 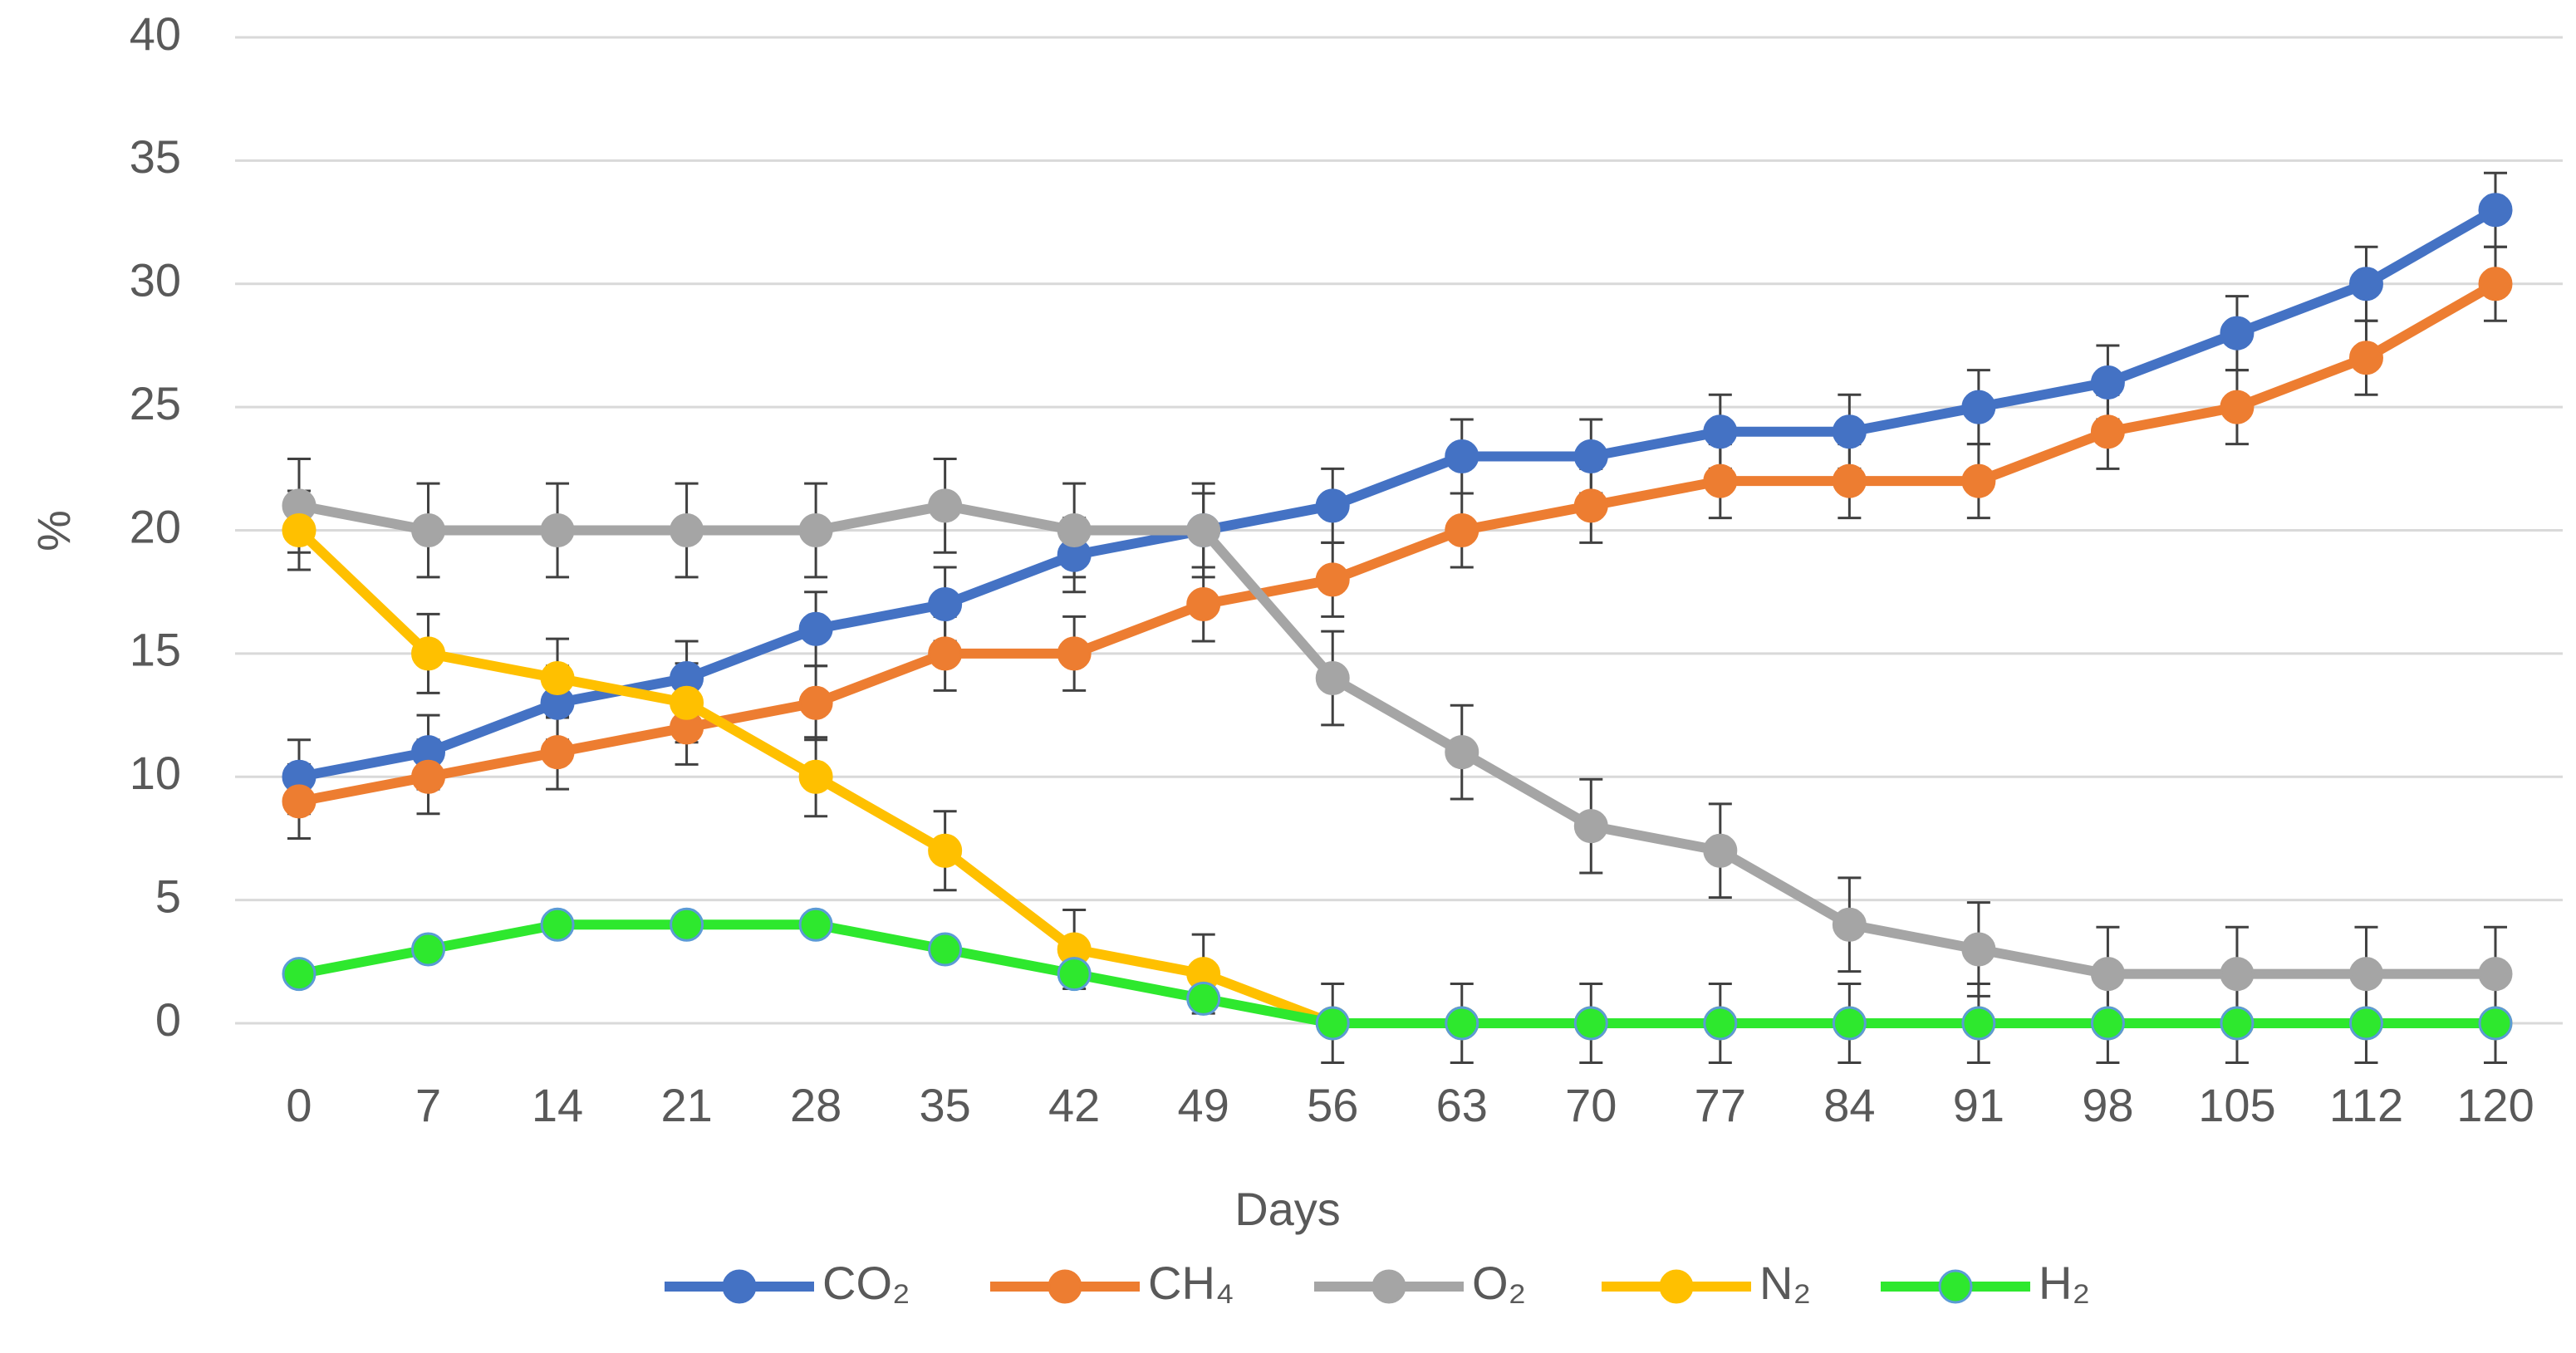 I want to click on y-tick-label: 30, so click(x=155, y=280).